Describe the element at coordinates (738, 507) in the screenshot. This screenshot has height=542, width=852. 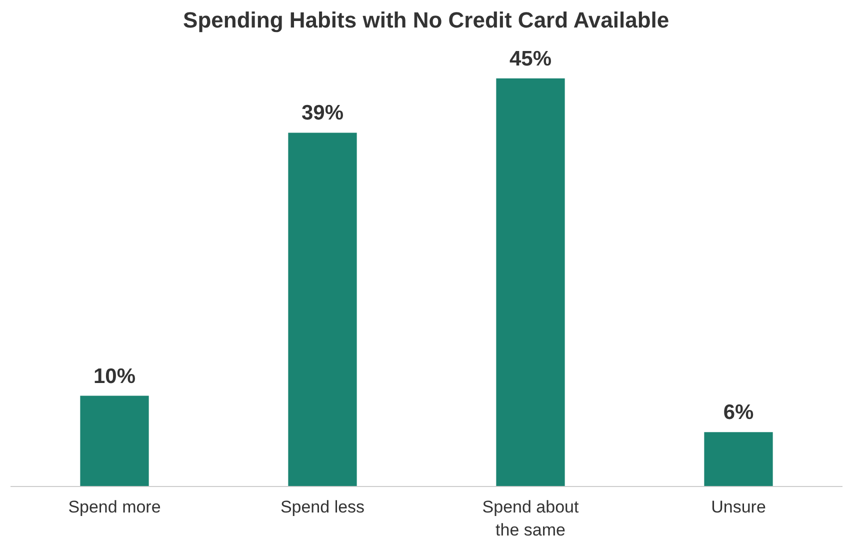
I see `x-tick-label: Unsure` at that location.